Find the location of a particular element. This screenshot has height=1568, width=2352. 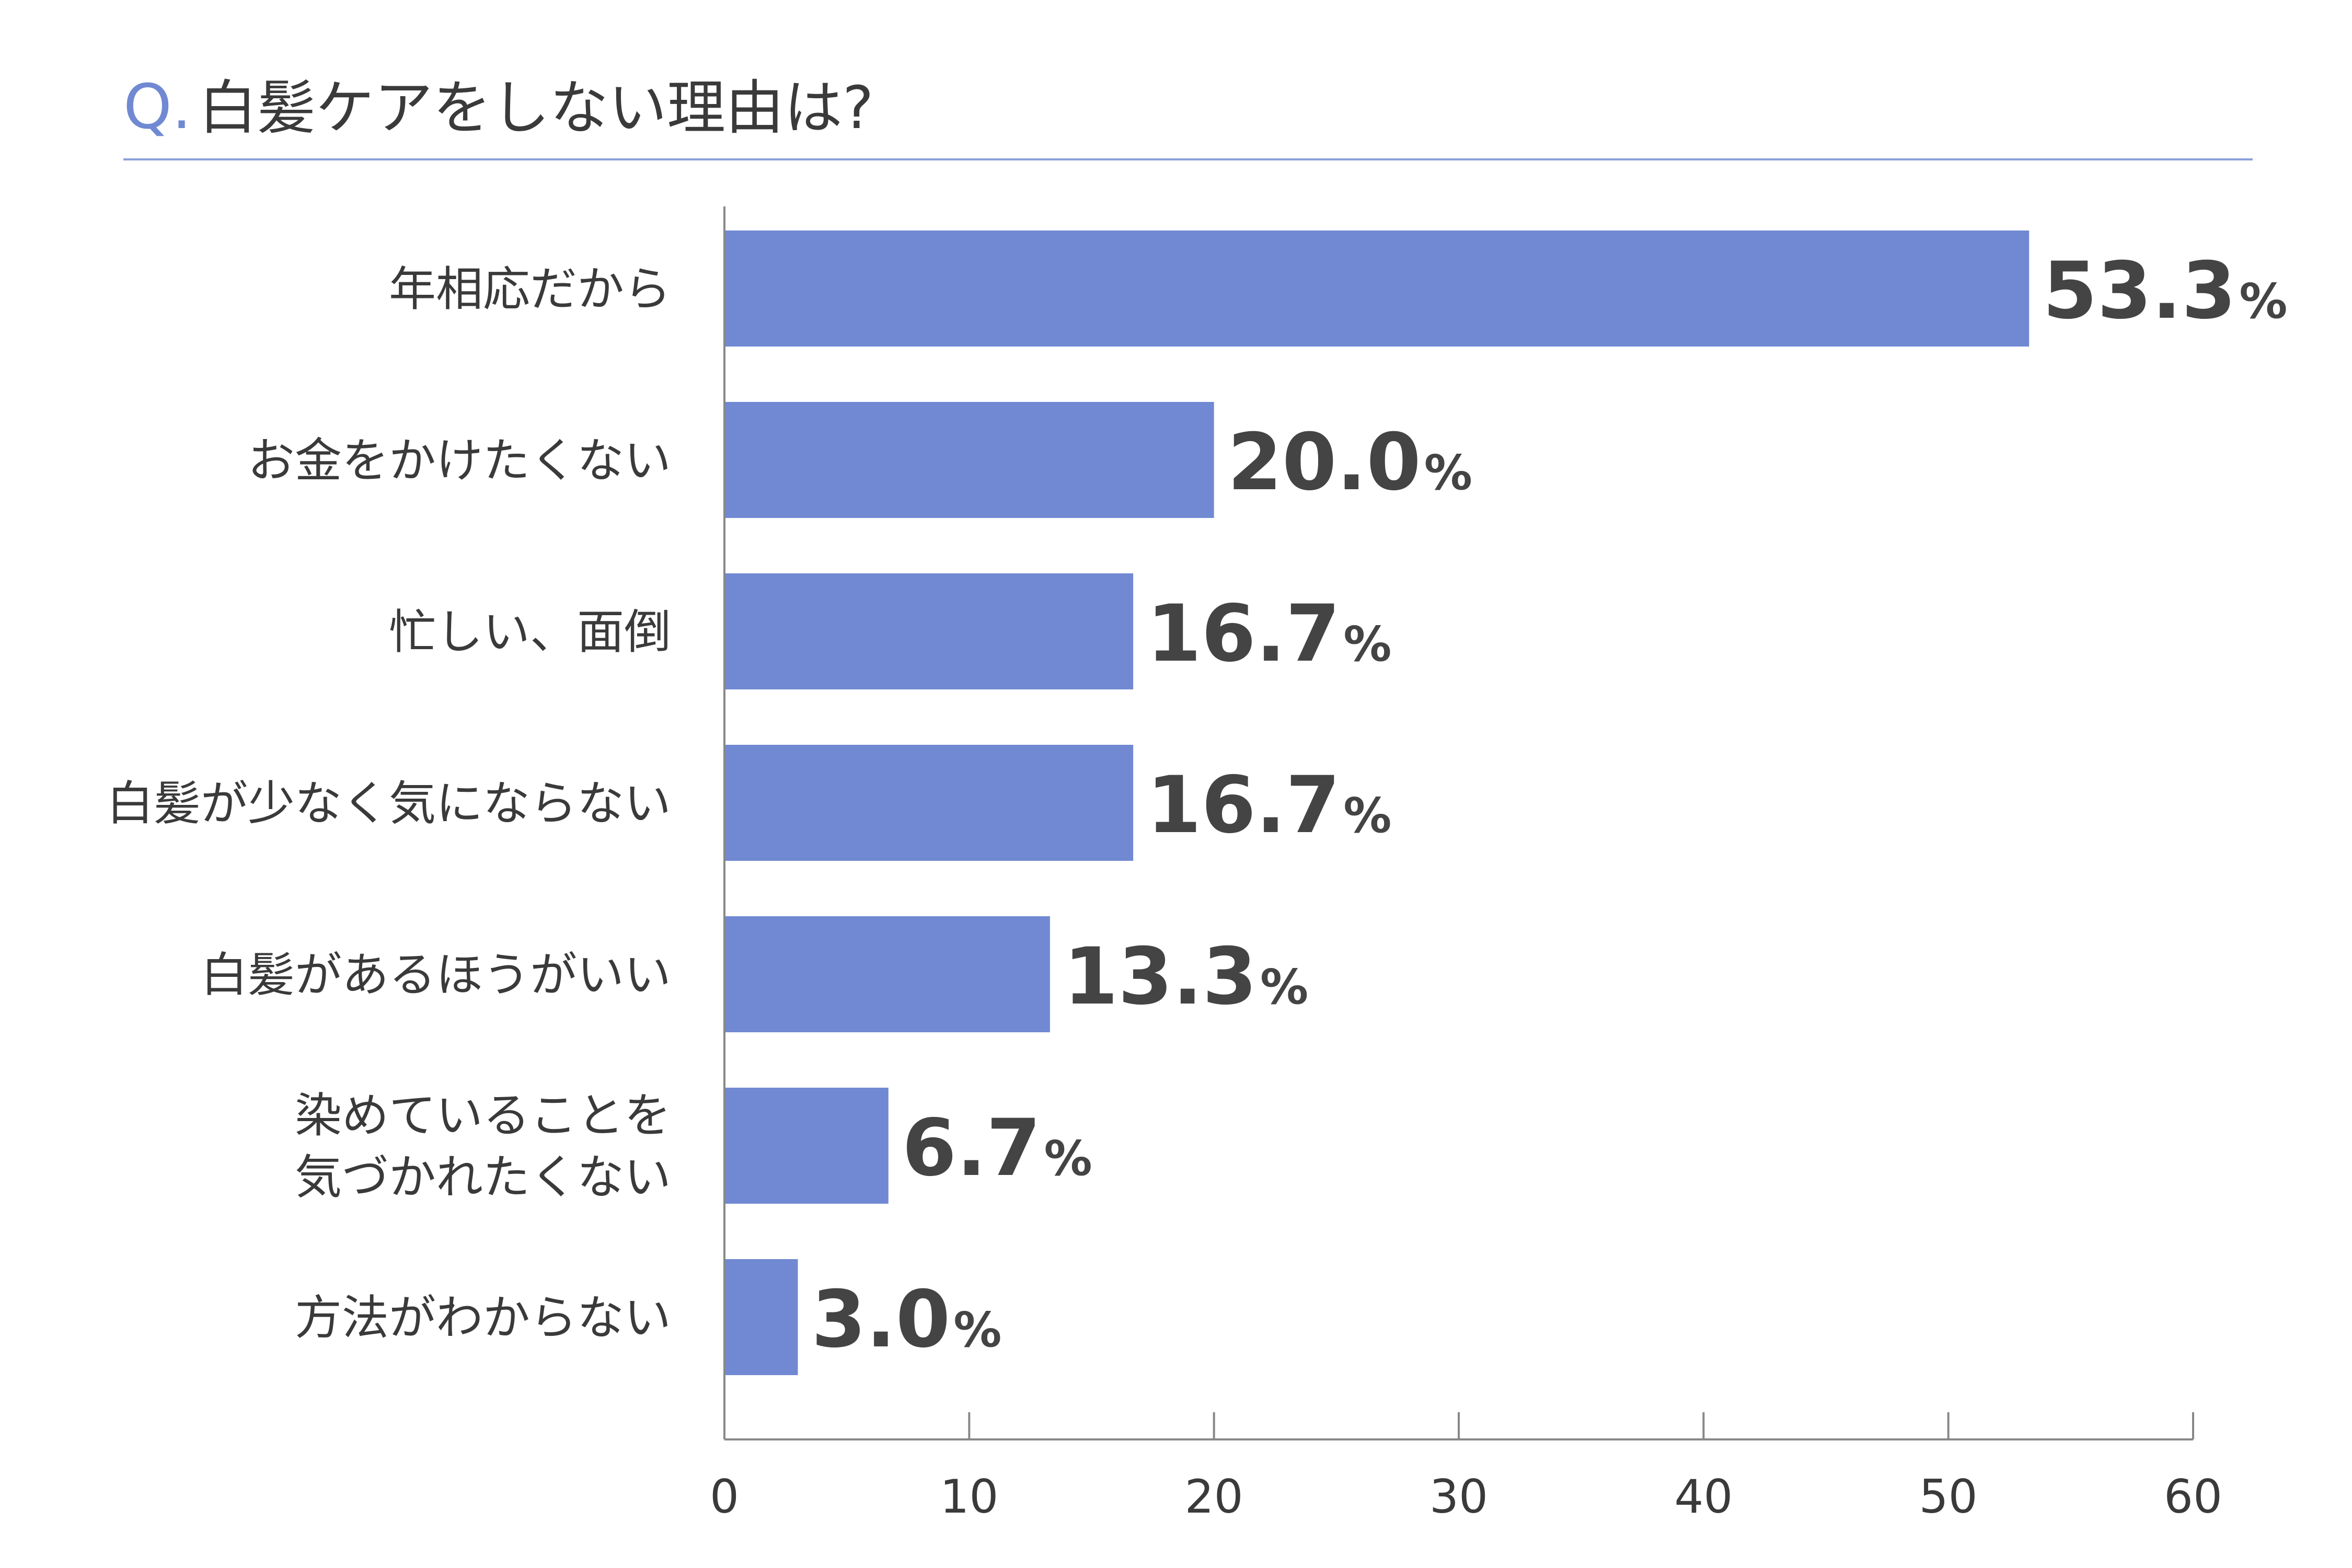

value-label: 3.0% is located at coordinates (907, 1319).